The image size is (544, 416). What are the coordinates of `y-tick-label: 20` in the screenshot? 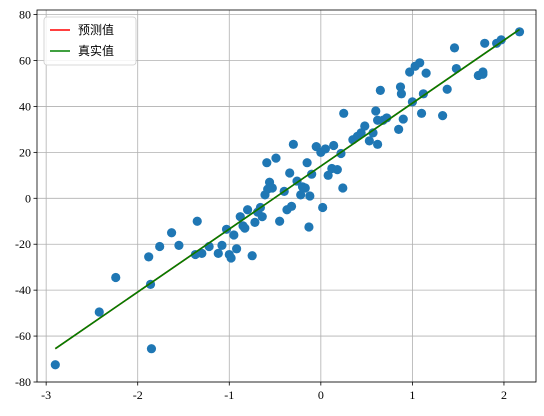 It's located at (25, 152).